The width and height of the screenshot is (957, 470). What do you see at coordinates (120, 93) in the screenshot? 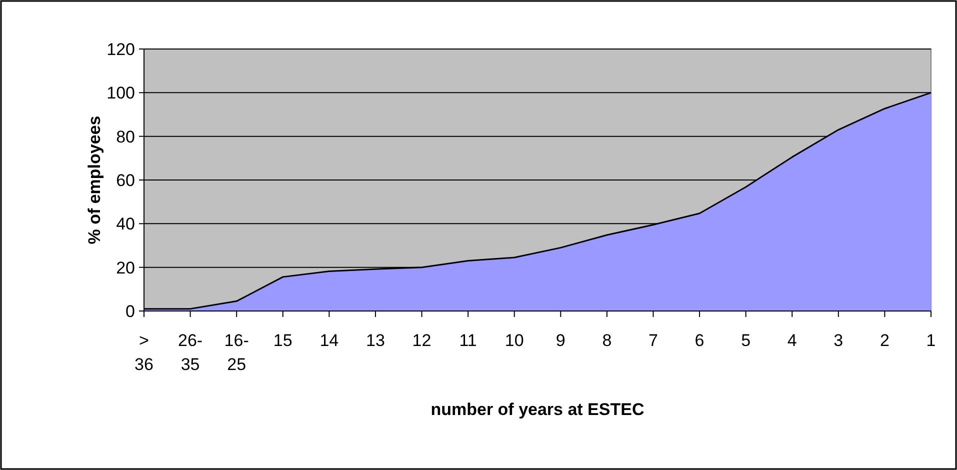
I see `y-tick-label: 100` at bounding box center [120, 93].